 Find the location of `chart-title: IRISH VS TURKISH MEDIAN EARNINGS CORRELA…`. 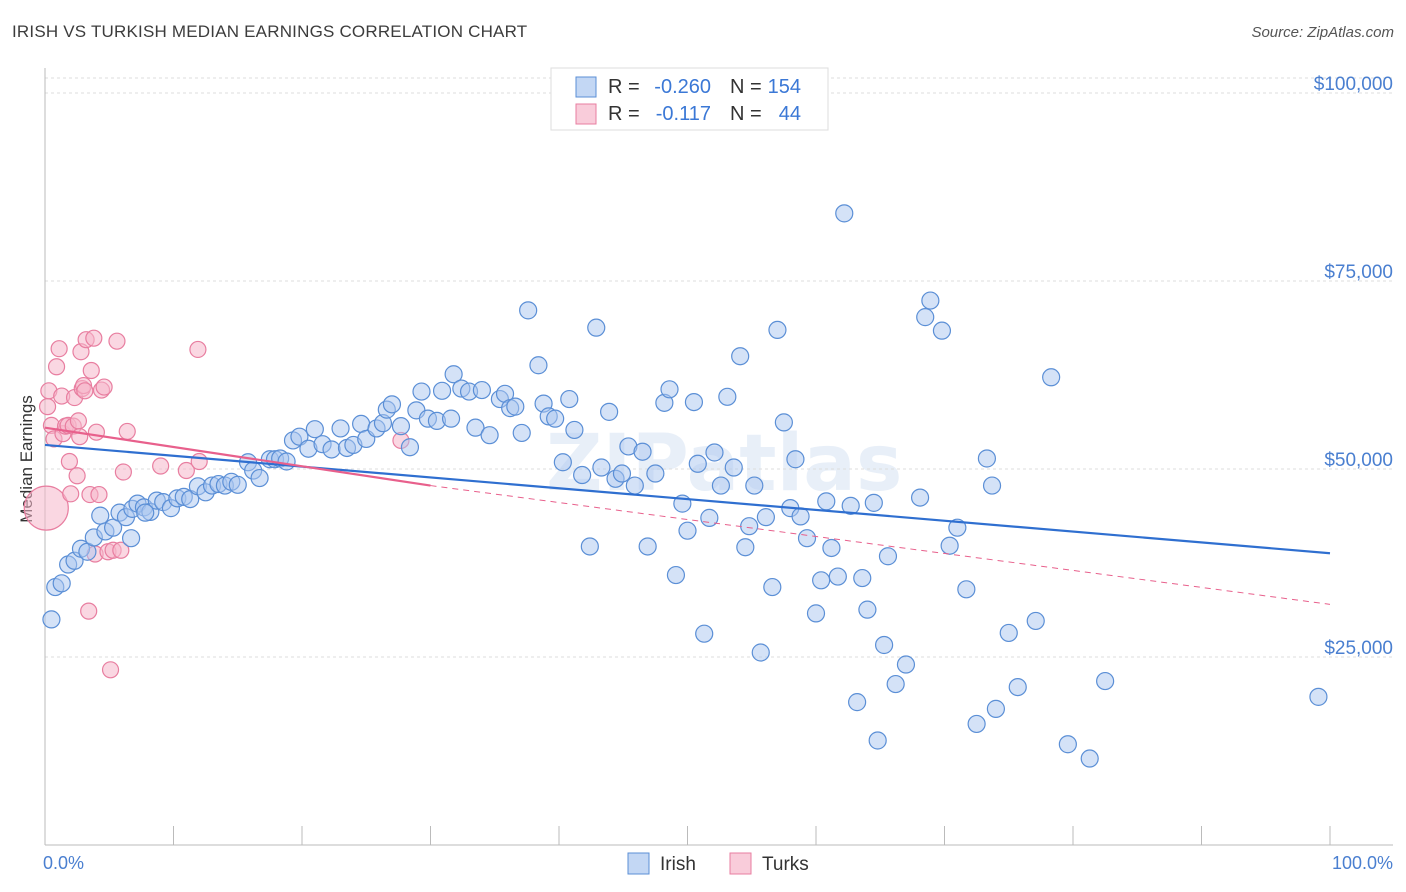

chart-title: IRISH VS TURKISH MEDIAN EARNINGS CORRELA… is located at coordinates (270, 31).